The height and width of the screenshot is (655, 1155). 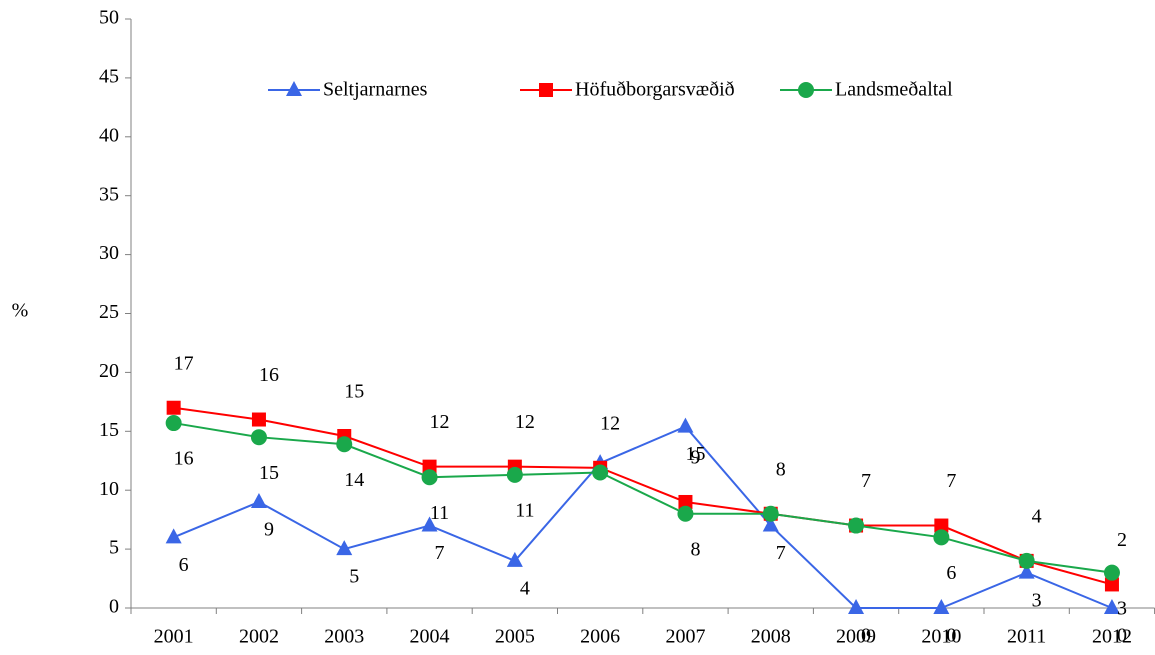 What do you see at coordinates (109, 371) in the screenshot?
I see `y-tick-label: 20` at bounding box center [109, 371].